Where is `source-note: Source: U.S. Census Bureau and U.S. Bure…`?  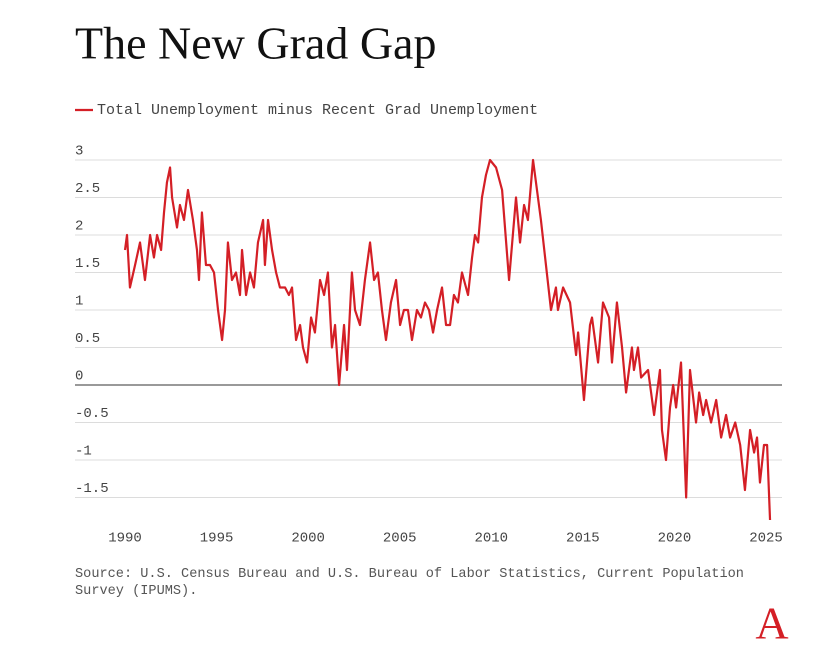
source-note: Source: U.S. Census Bureau and U.S. Bure… is located at coordinates (409, 583).